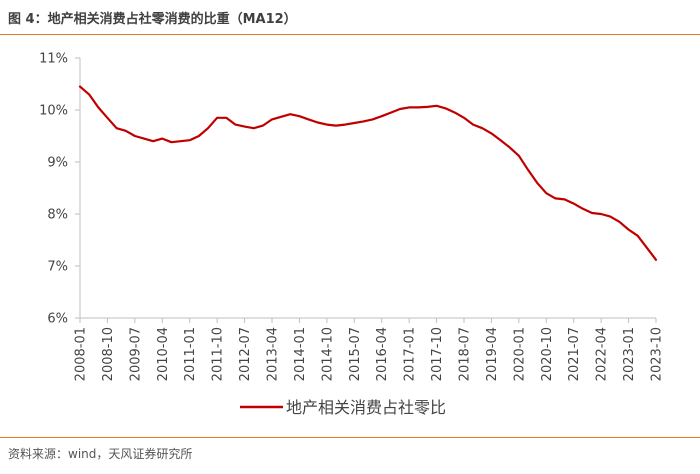 Image resolution: width=700 pixels, height=474 pixels. I want to click on x-tick-label: 2019-04, so click(492, 354).